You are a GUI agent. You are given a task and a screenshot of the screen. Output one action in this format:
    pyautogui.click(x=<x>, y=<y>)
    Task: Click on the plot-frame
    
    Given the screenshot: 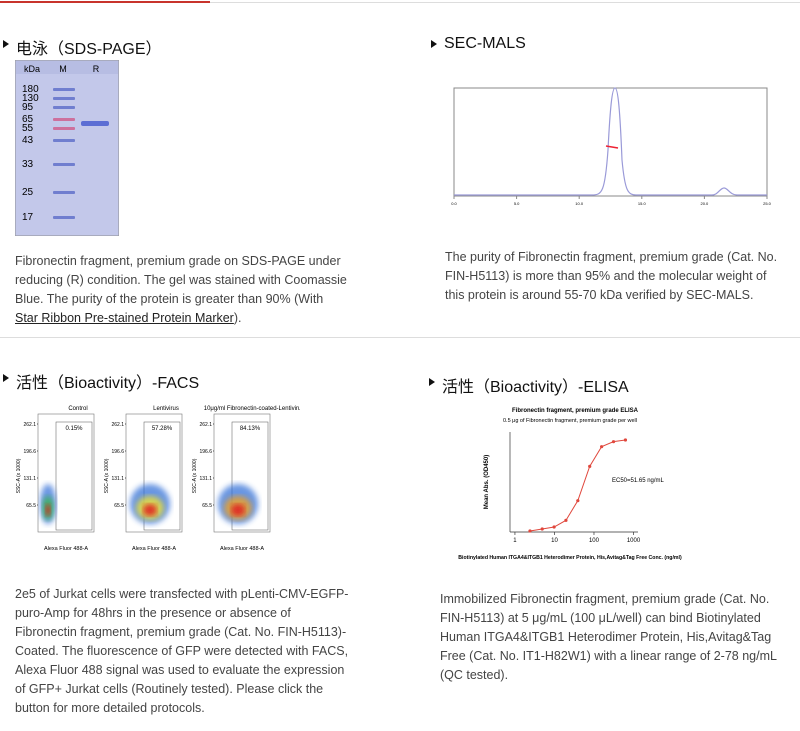 What is the action you would take?
    pyautogui.click(x=610, y=142)
    